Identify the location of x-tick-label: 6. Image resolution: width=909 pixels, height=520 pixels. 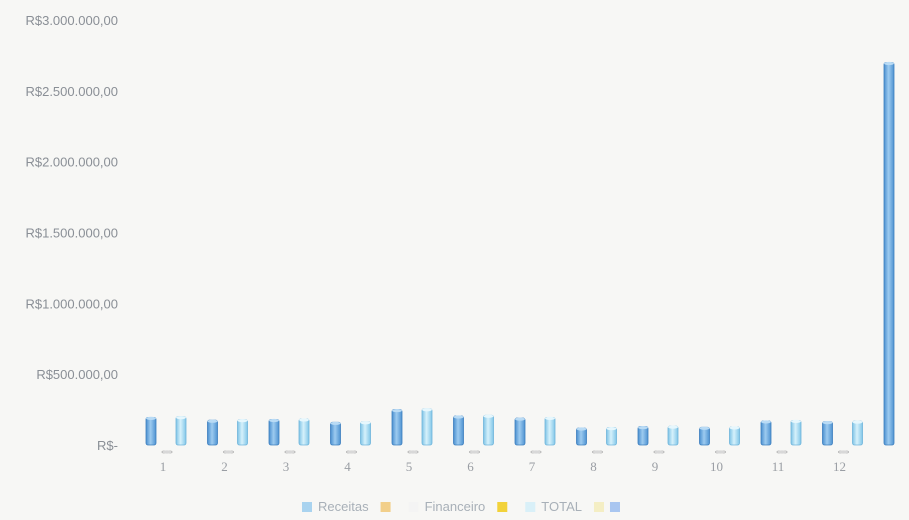
(470, 466).